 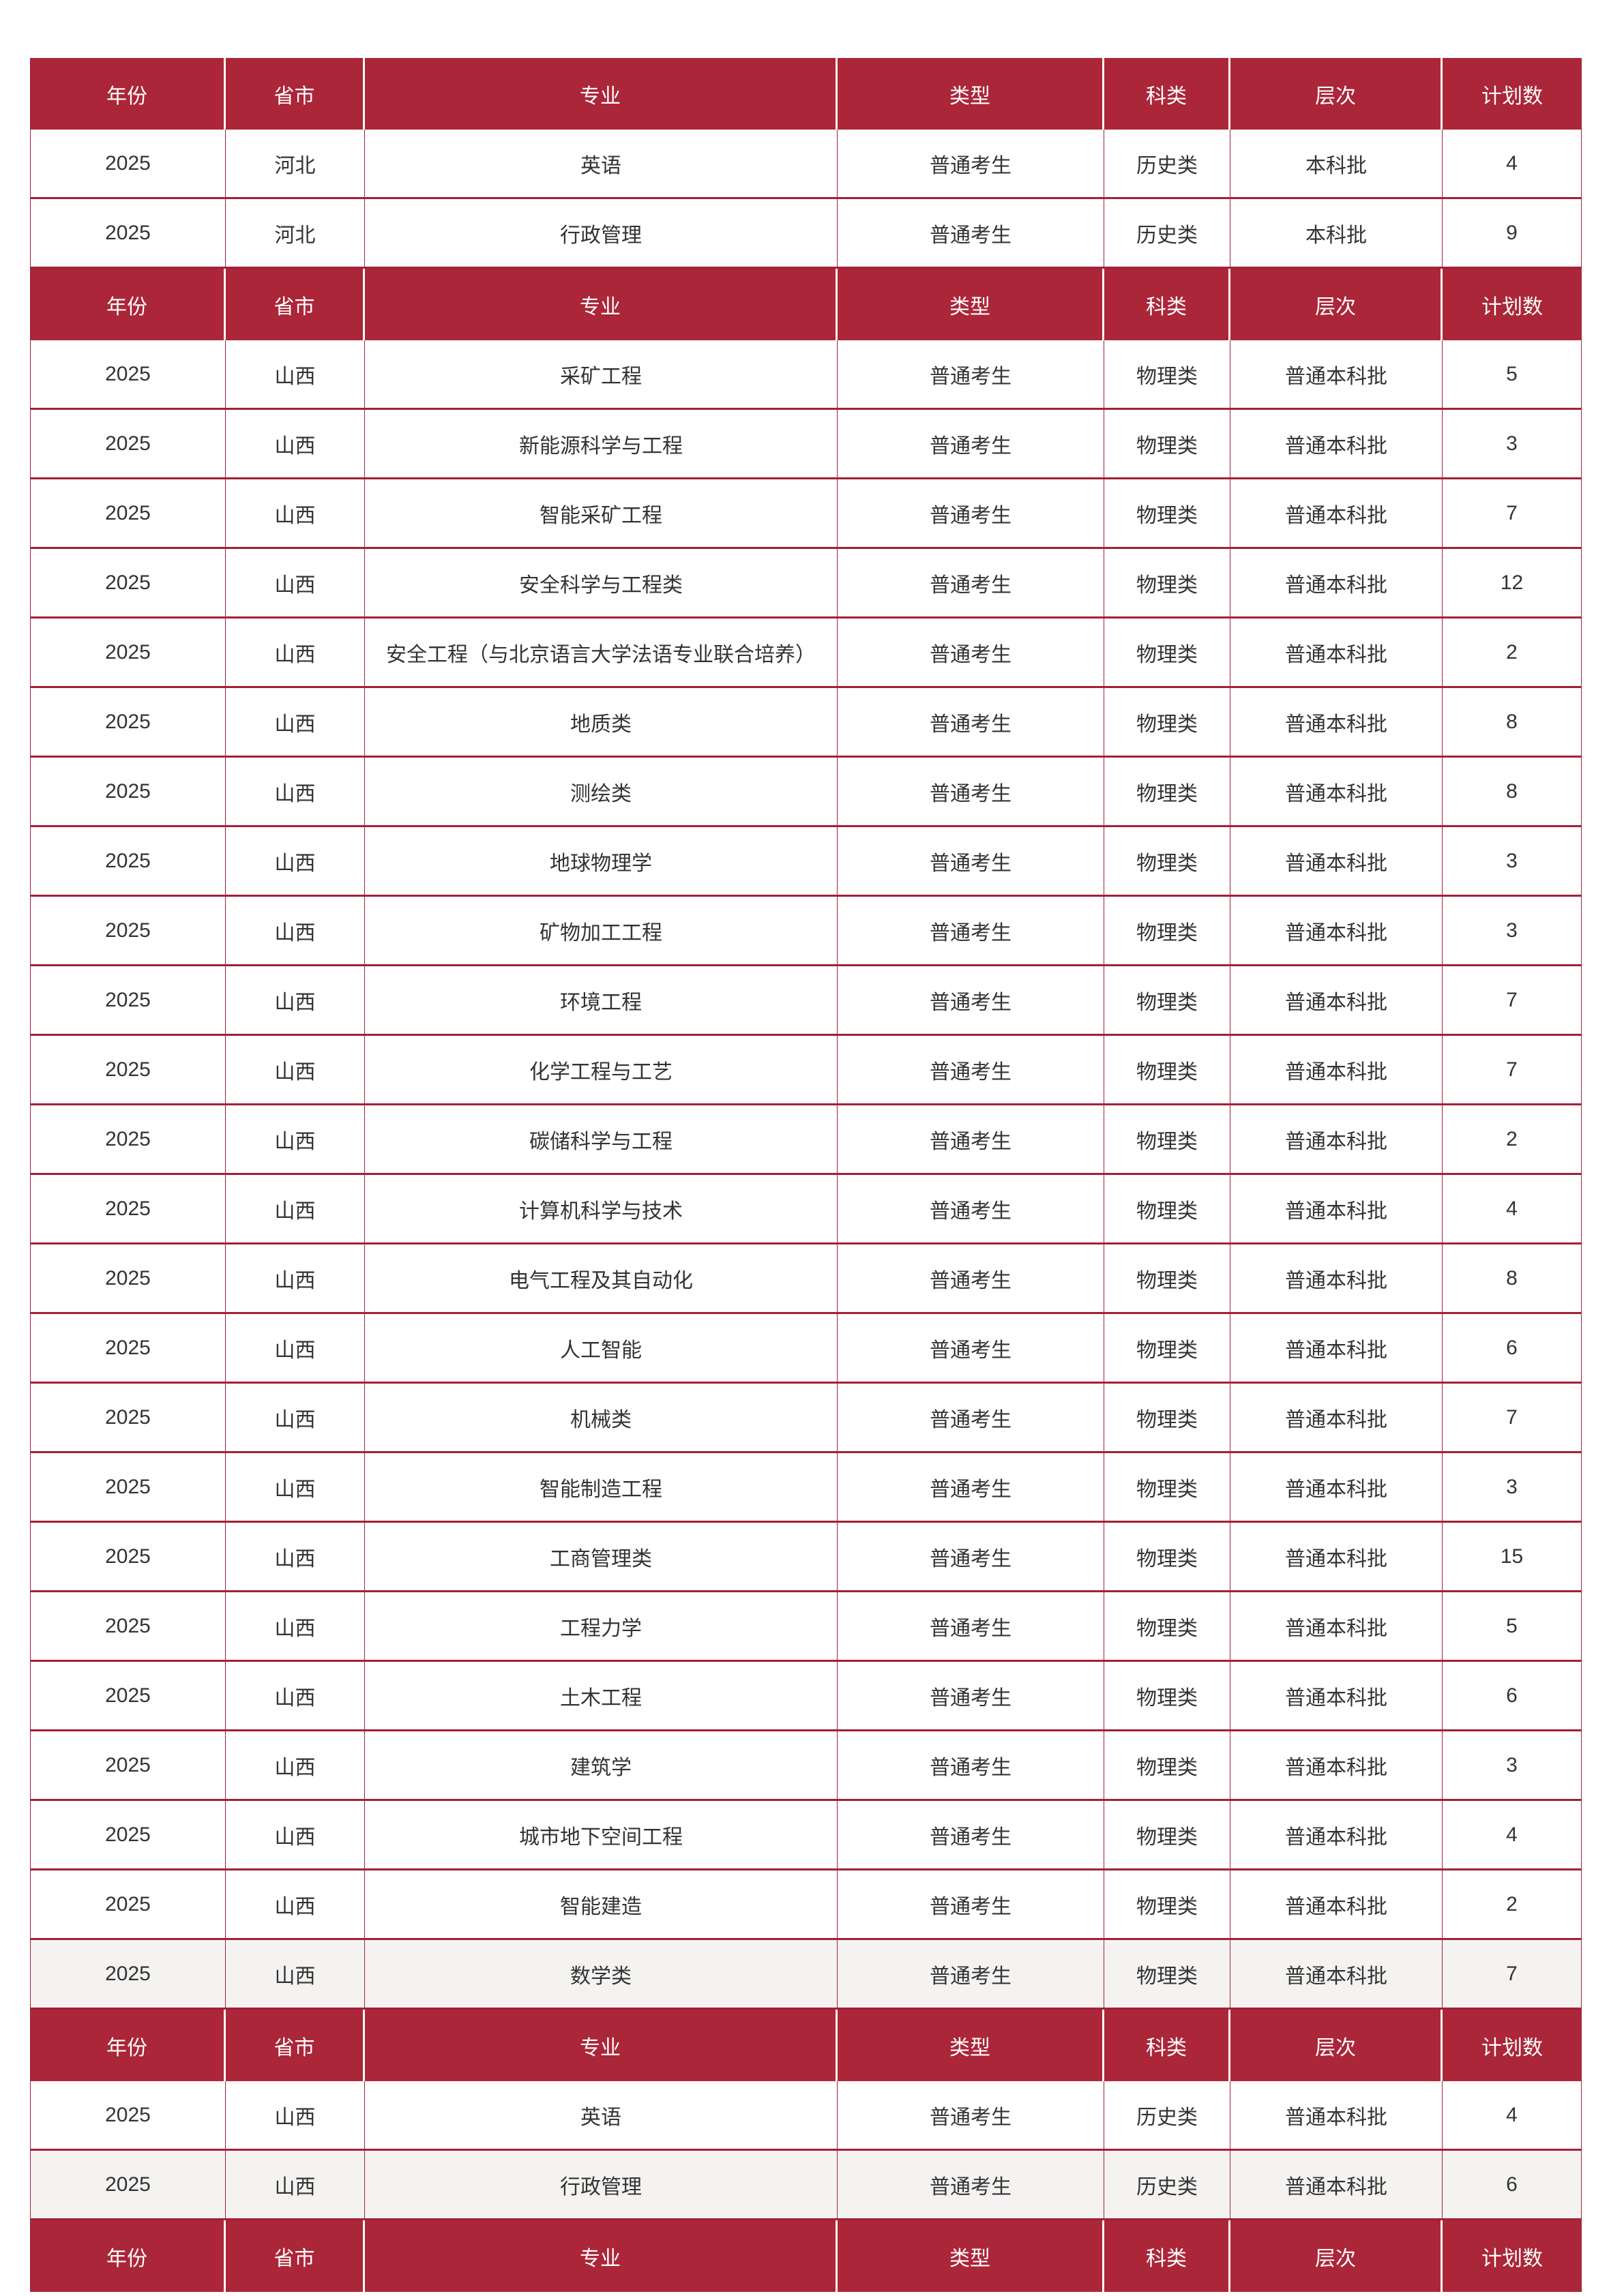 I want to click on header-cell-type: 类型, so click(x=971, y=2046).